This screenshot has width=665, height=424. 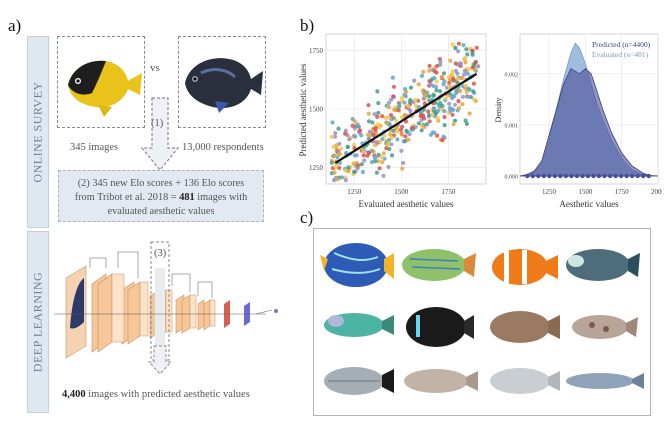 What do you see at coordinates (589, 122) in the screenshot?
I see `density-predicted-area` at bounding box center [589, 122].